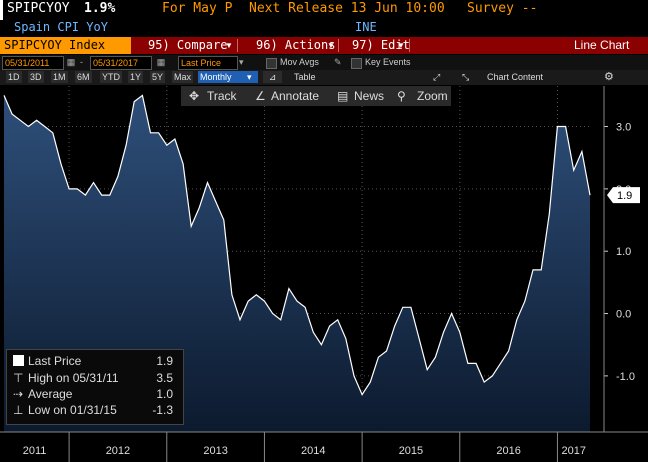 Image resolution: width=648 pixels, height=462 pixels. What do you see at coordinates (215, 451) in the screenshot?
I see `x-tick-label: 2013` at bounding box center [215, 451].